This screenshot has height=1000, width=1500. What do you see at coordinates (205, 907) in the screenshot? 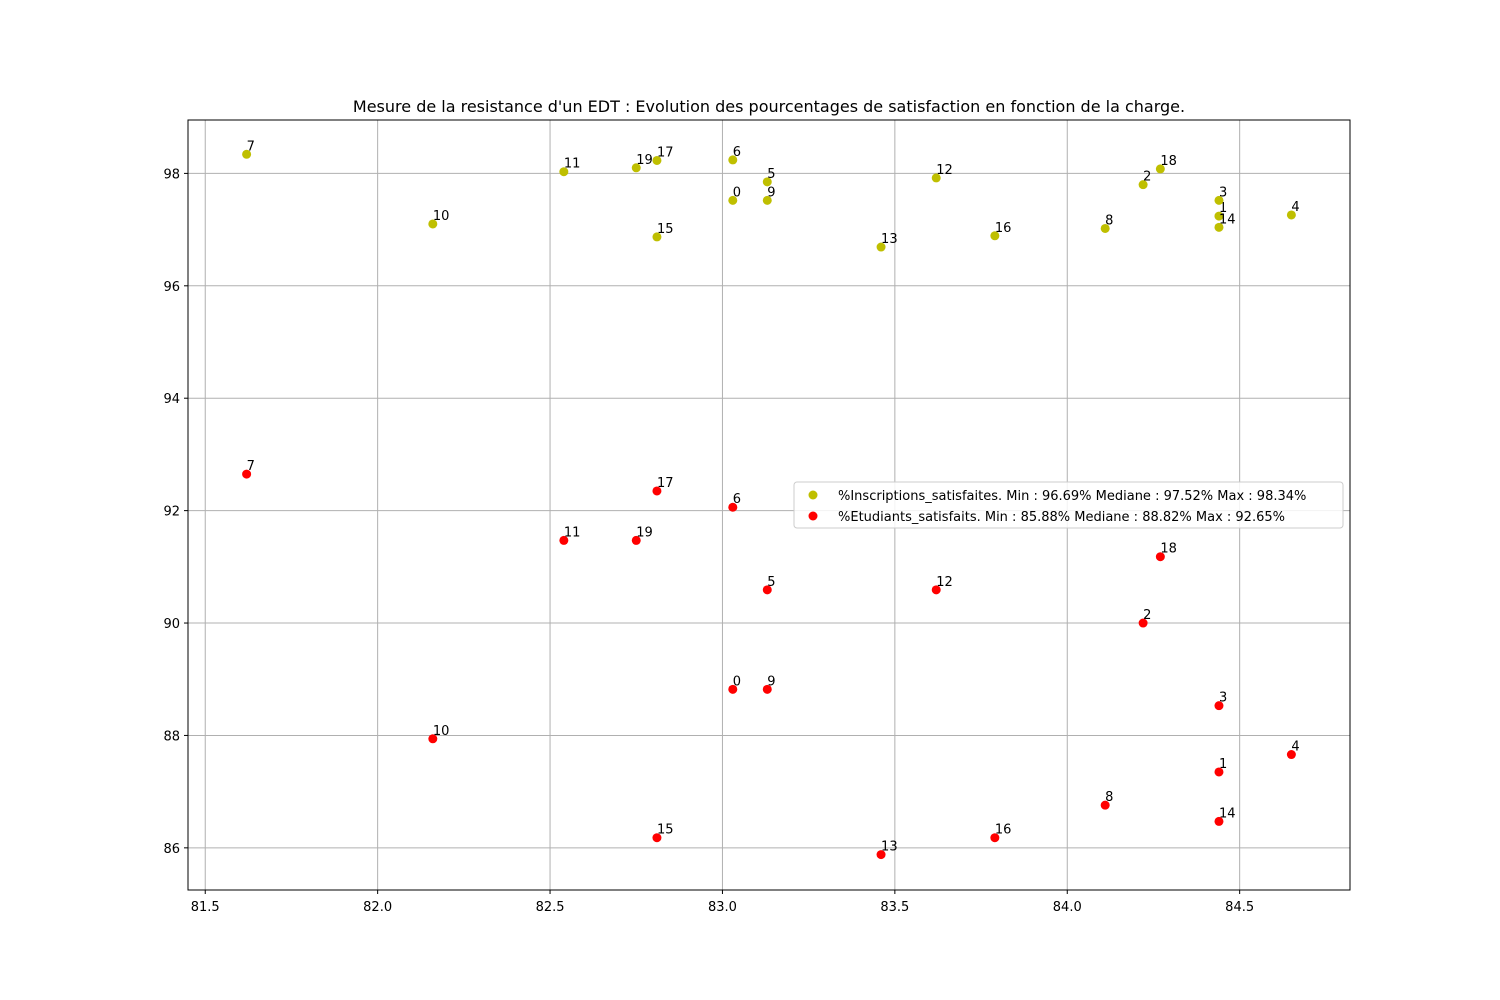
I see `x-tick-label: 81.5` at bounding box center [205, 907].